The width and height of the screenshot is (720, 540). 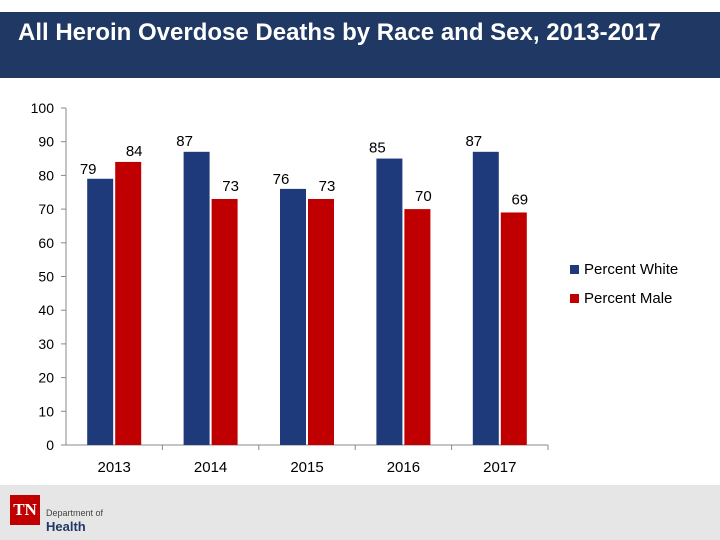 I want to click on x-tick-label: 2017, so click(x=499, y=467).